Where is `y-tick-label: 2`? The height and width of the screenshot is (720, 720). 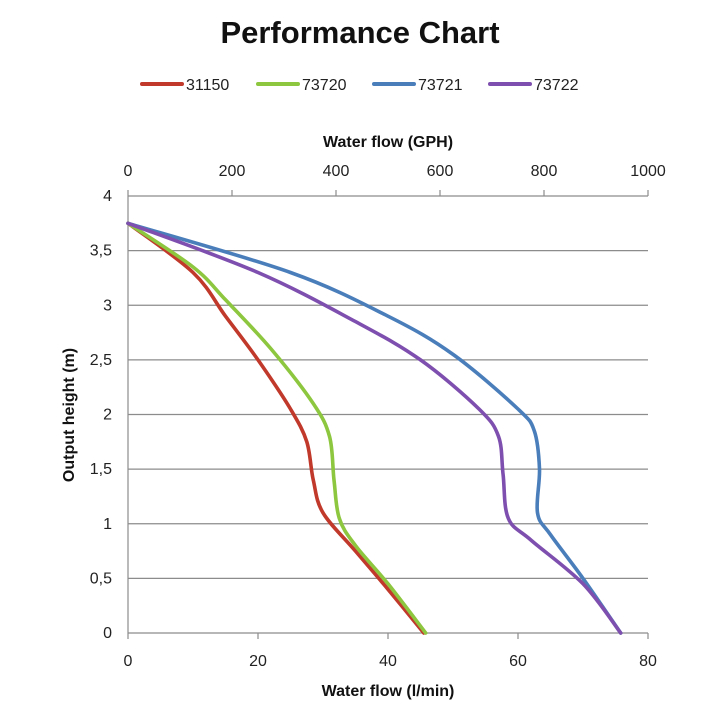
y-tick-label: 2 is located at coordinates (107, 415).